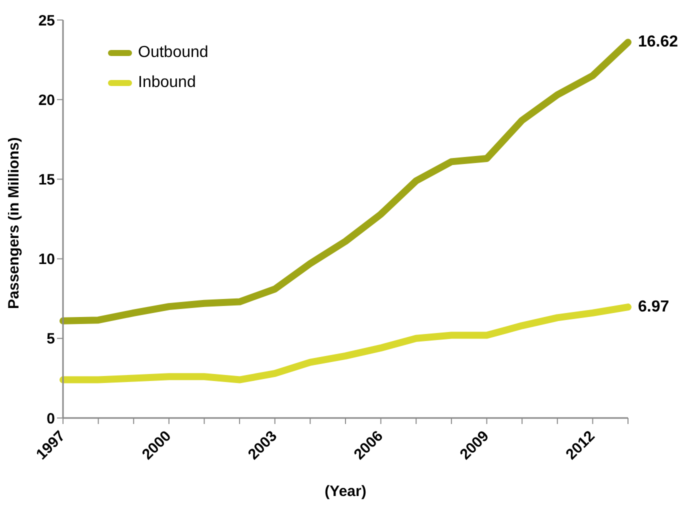 This screenshot has width=689, height=514. I want to click on text: 16.62, so click(658, 42).